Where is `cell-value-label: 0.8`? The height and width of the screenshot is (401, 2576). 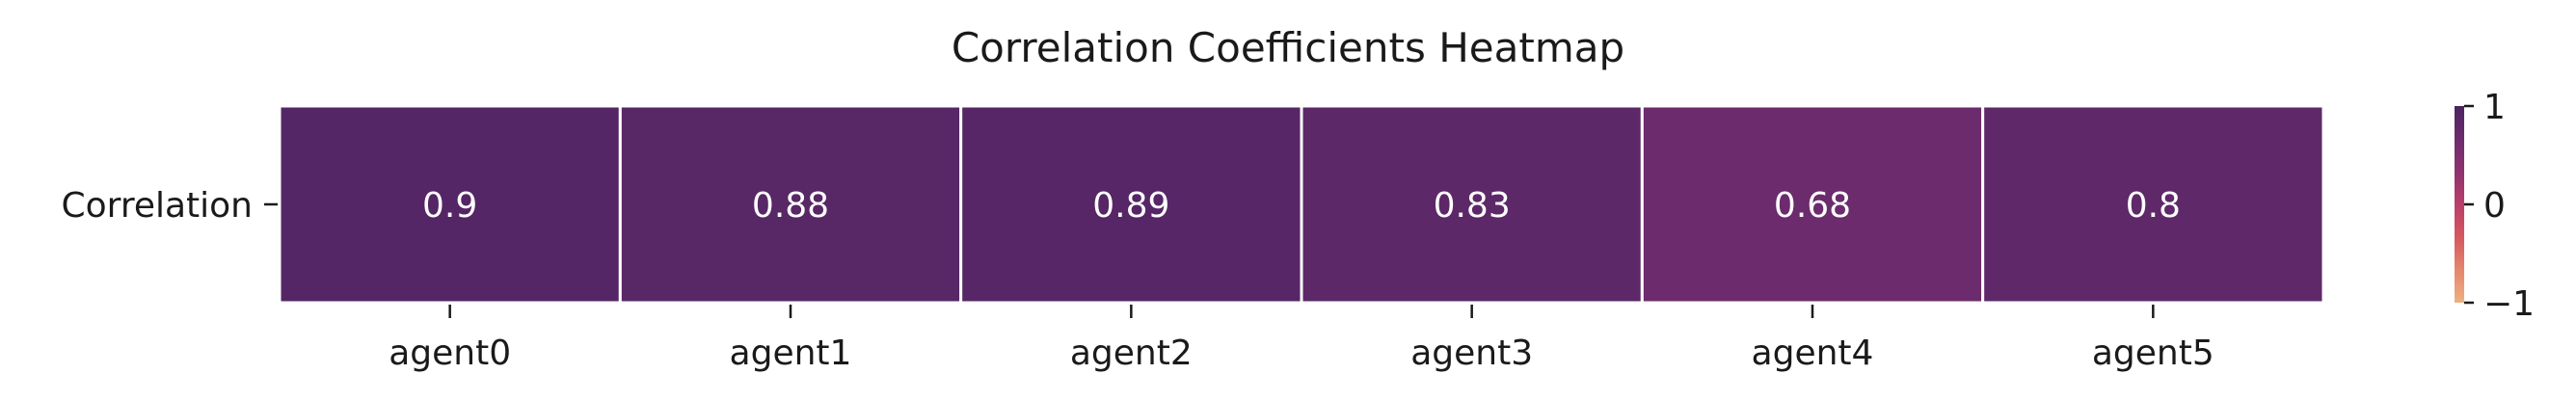
cell-value-label: 0.8 is located at coordinates (2154, 206).